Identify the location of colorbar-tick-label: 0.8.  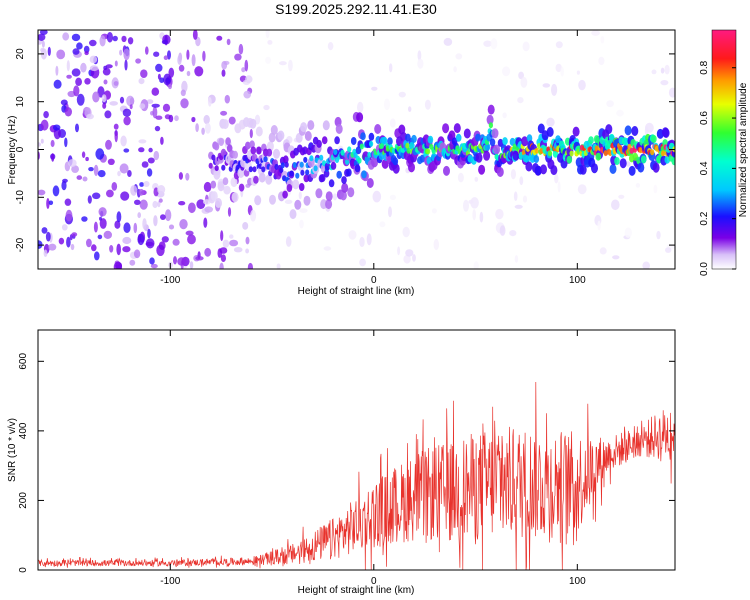
(704, 67).